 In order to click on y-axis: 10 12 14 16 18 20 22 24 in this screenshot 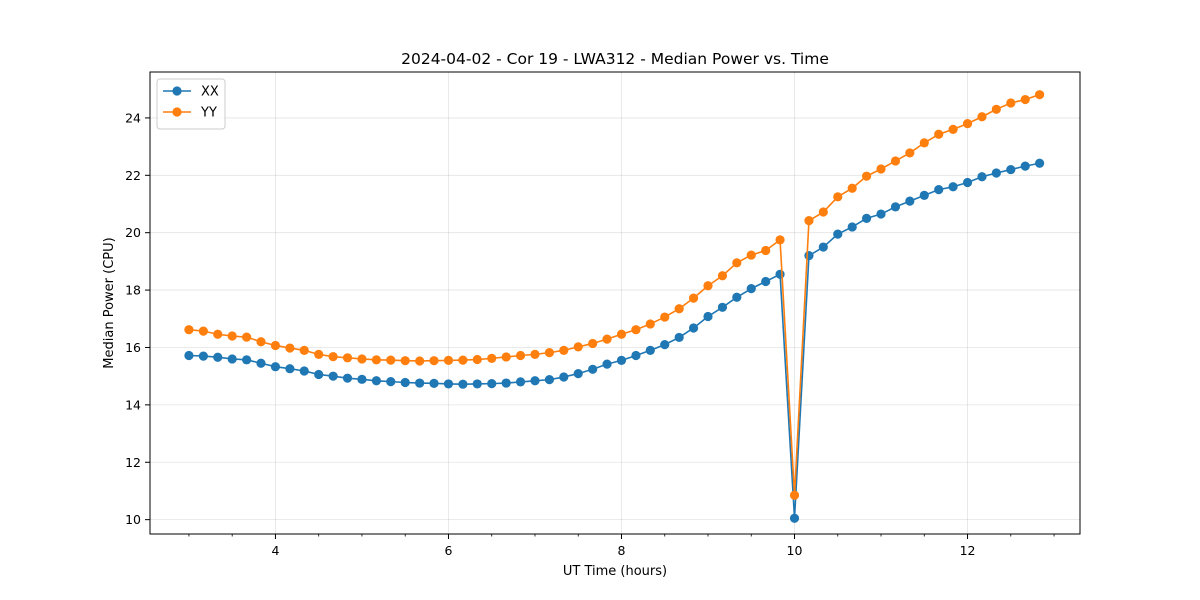, I will do `click(137, 318)`.